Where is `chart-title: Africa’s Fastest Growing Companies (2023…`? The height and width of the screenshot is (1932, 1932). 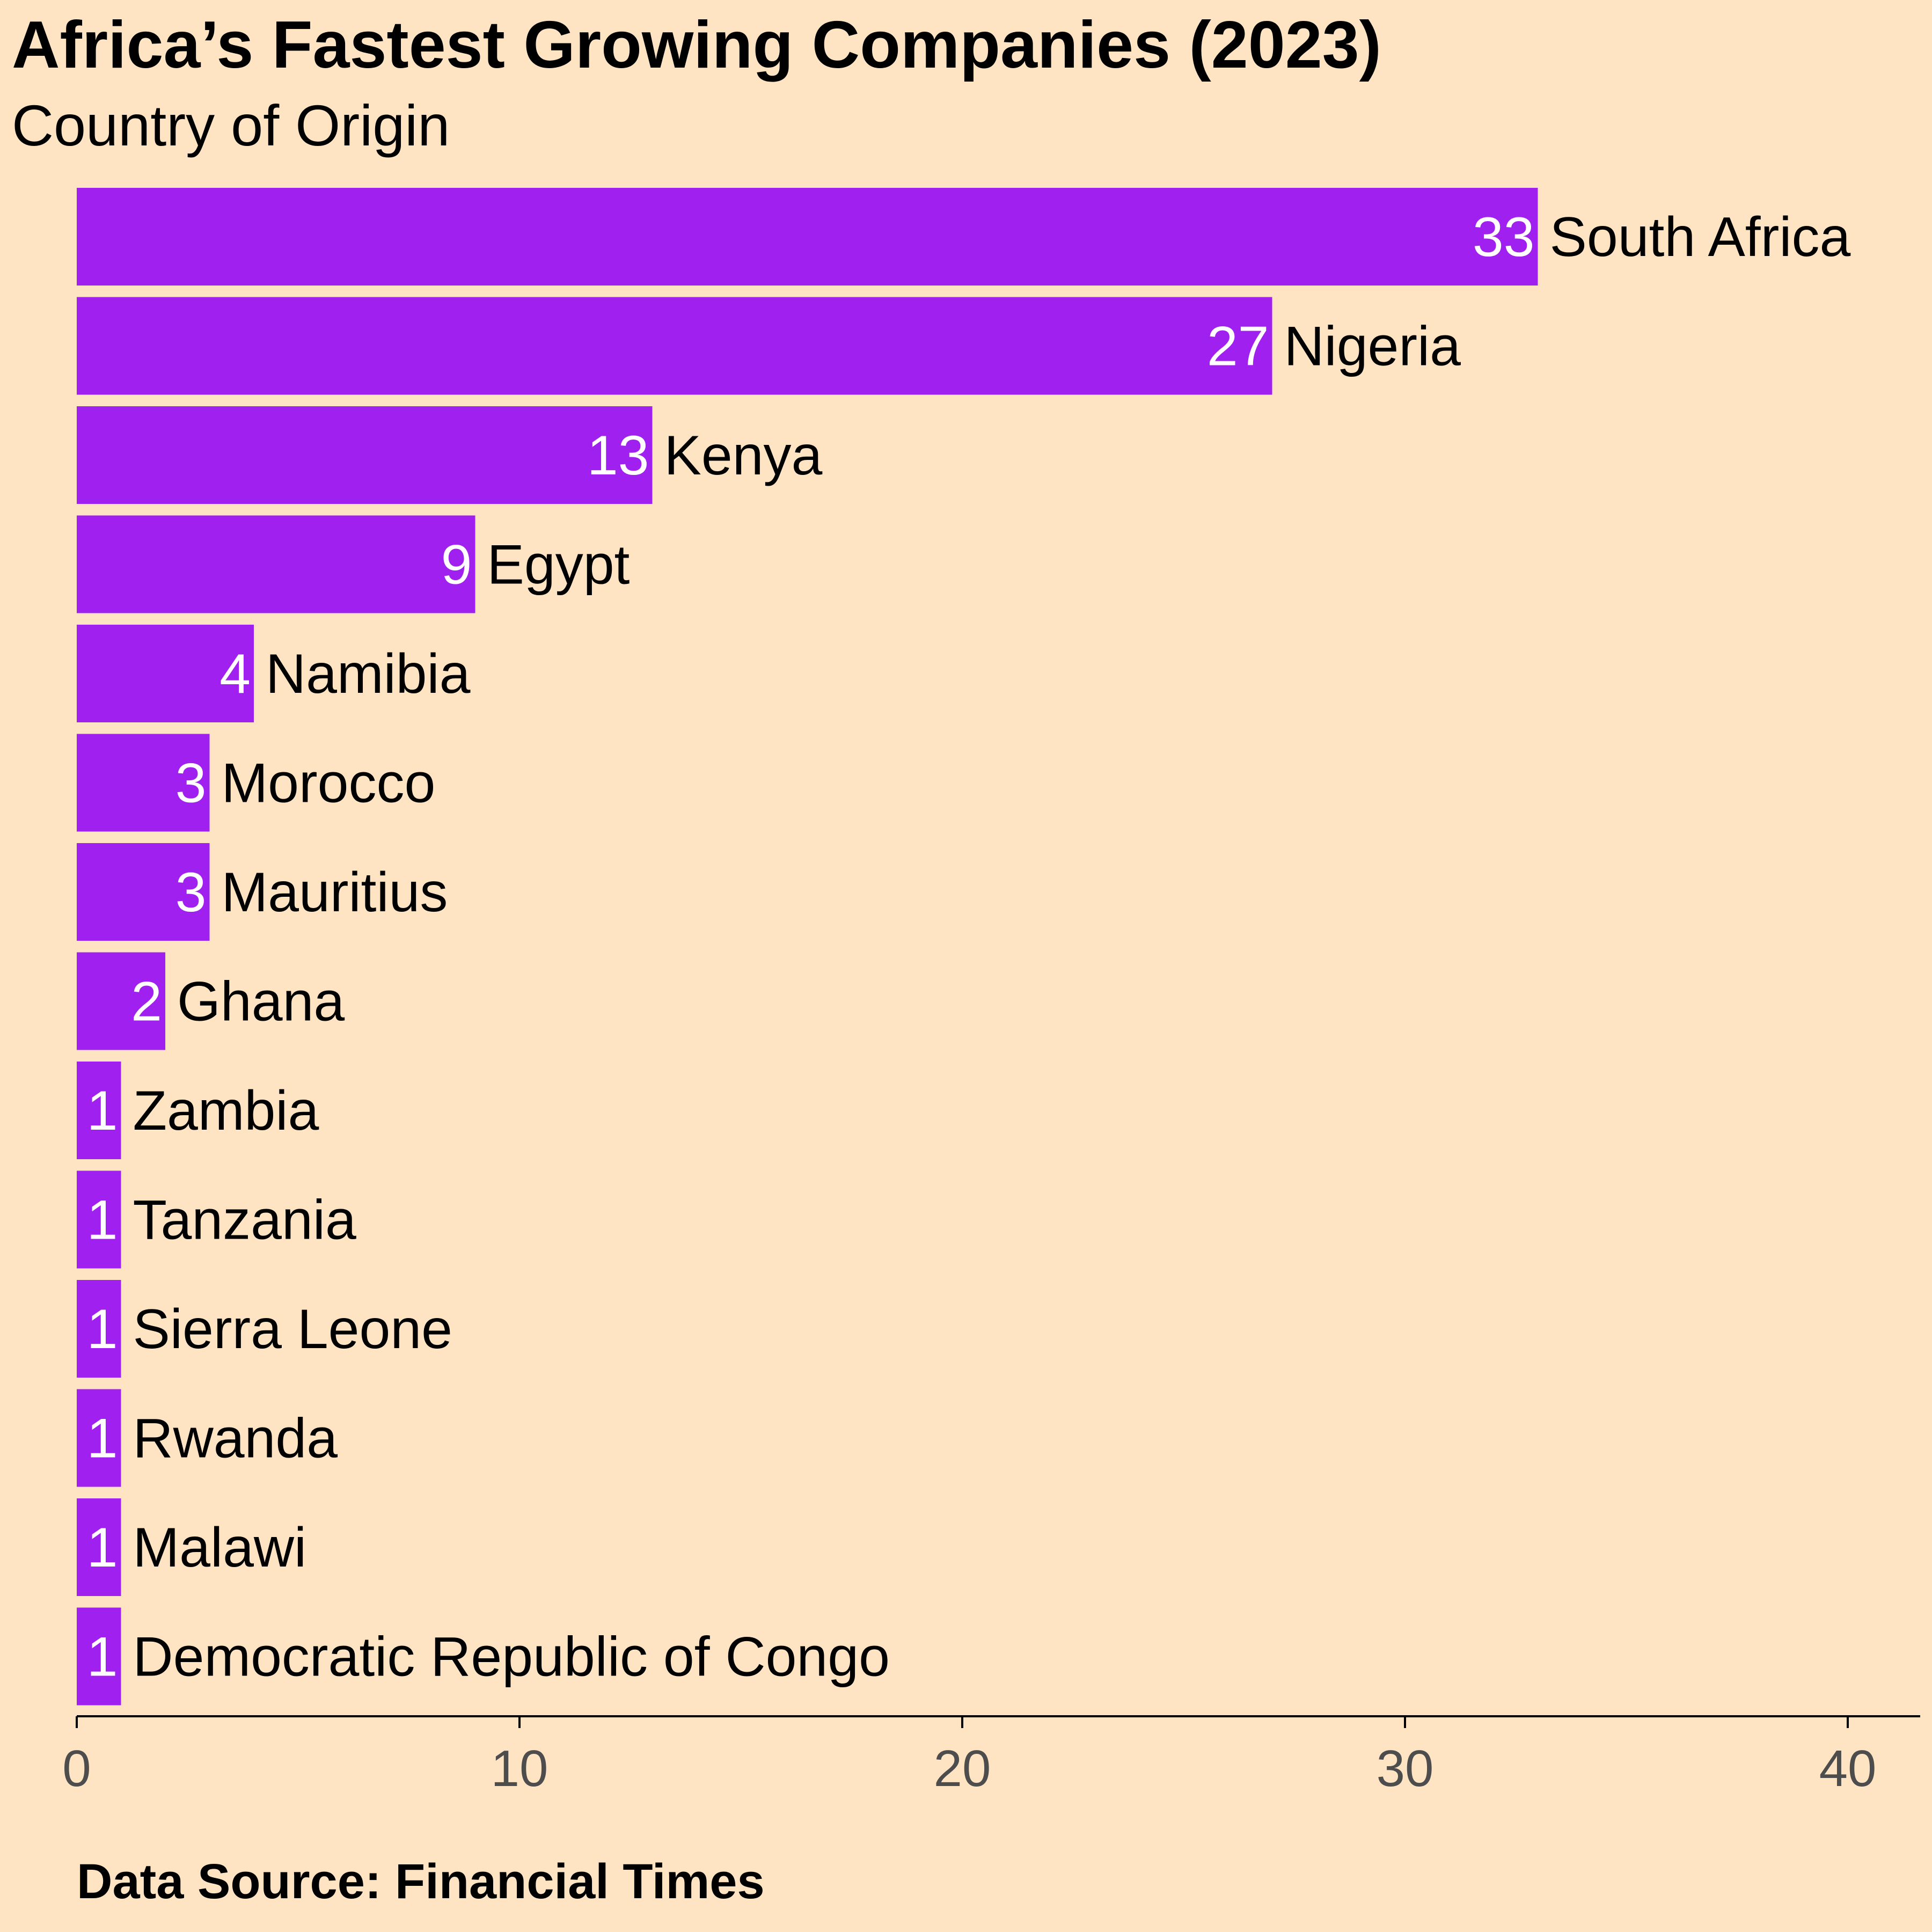 chart-title: Africa’s Fastest Growing Companies (2023… is located at coordinates (696, 45).